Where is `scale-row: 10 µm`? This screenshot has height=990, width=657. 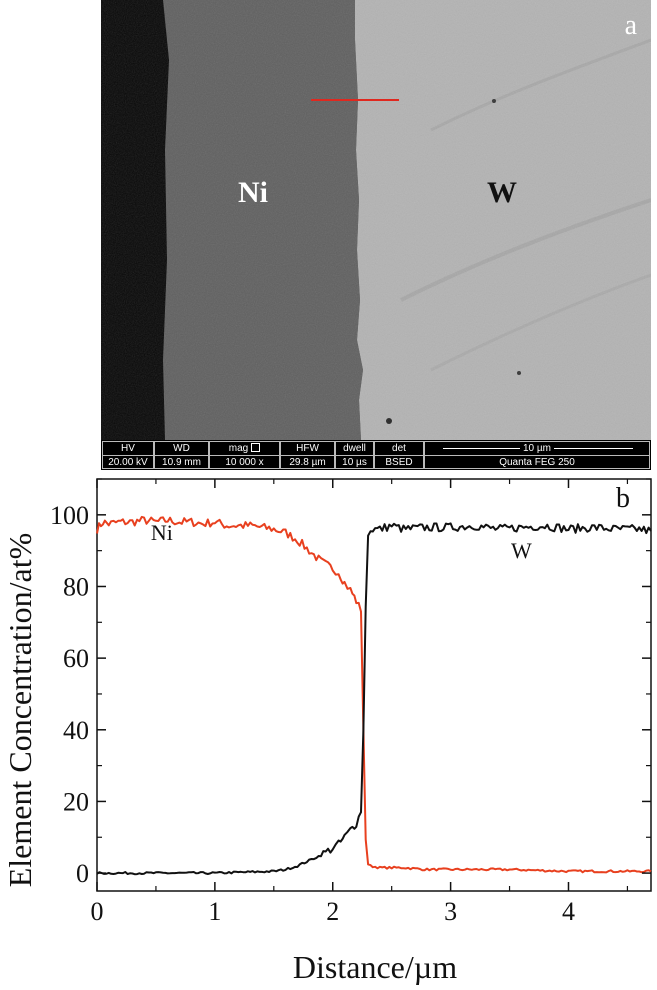 scale-row: 10 µm is located at coordinates (537, 449).